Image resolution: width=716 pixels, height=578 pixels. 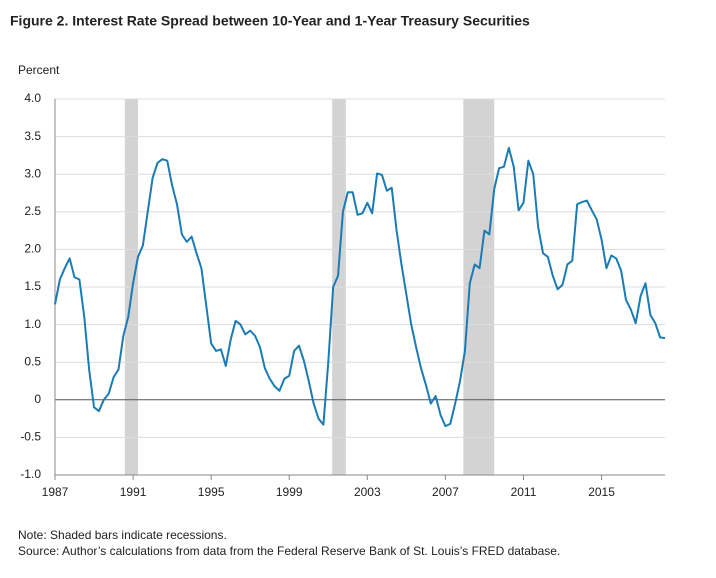 What do you see at coordinates (32, 173) in the screenshot?
I see `y-tick-label: 3.0` at bounding box center [32, 173].